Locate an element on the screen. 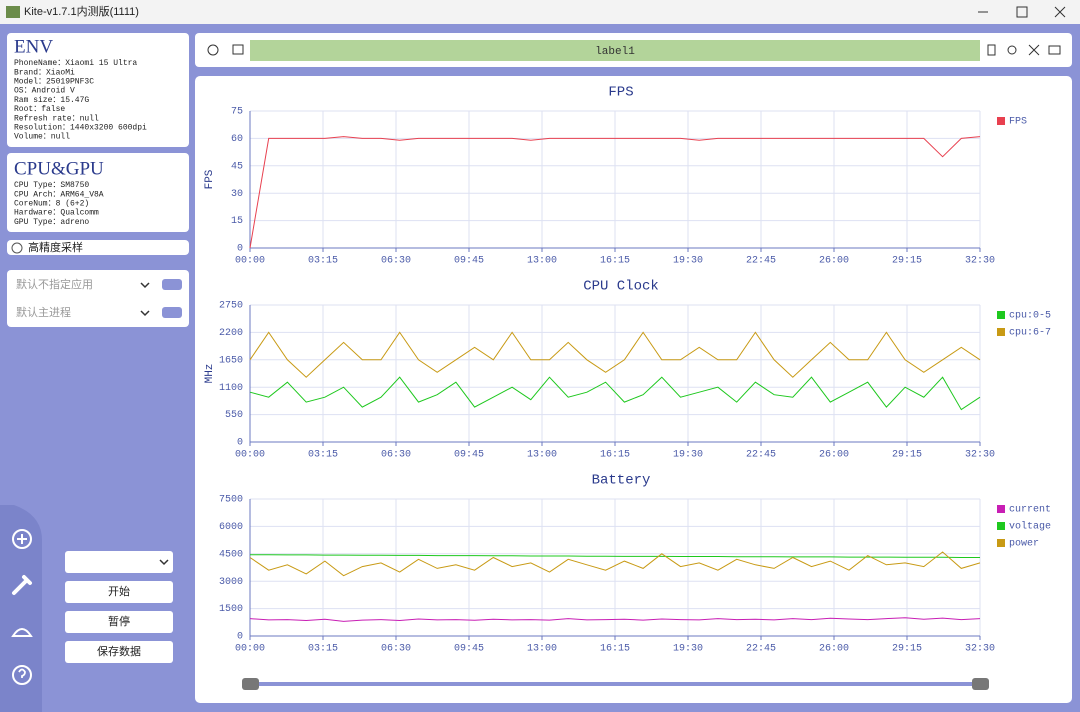 This screenshot has width=1080, height=712. y-axis-label: FPS is located at coordinates (210, 179).